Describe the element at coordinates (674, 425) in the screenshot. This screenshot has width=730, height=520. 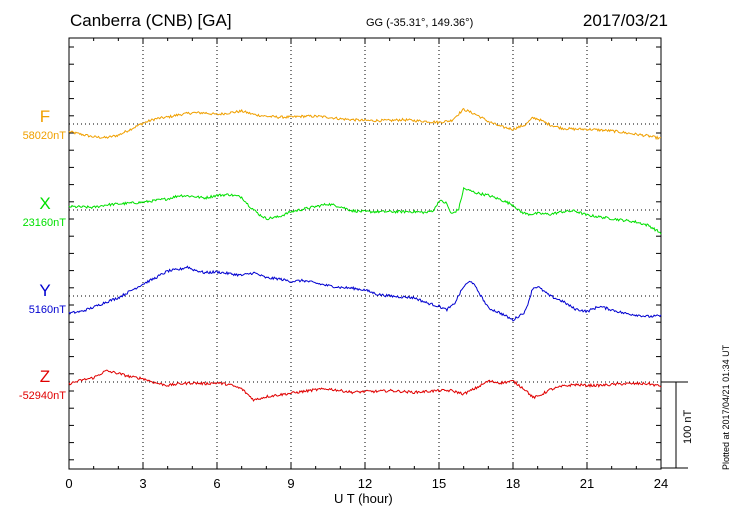
I see `scale-bar` at that location.